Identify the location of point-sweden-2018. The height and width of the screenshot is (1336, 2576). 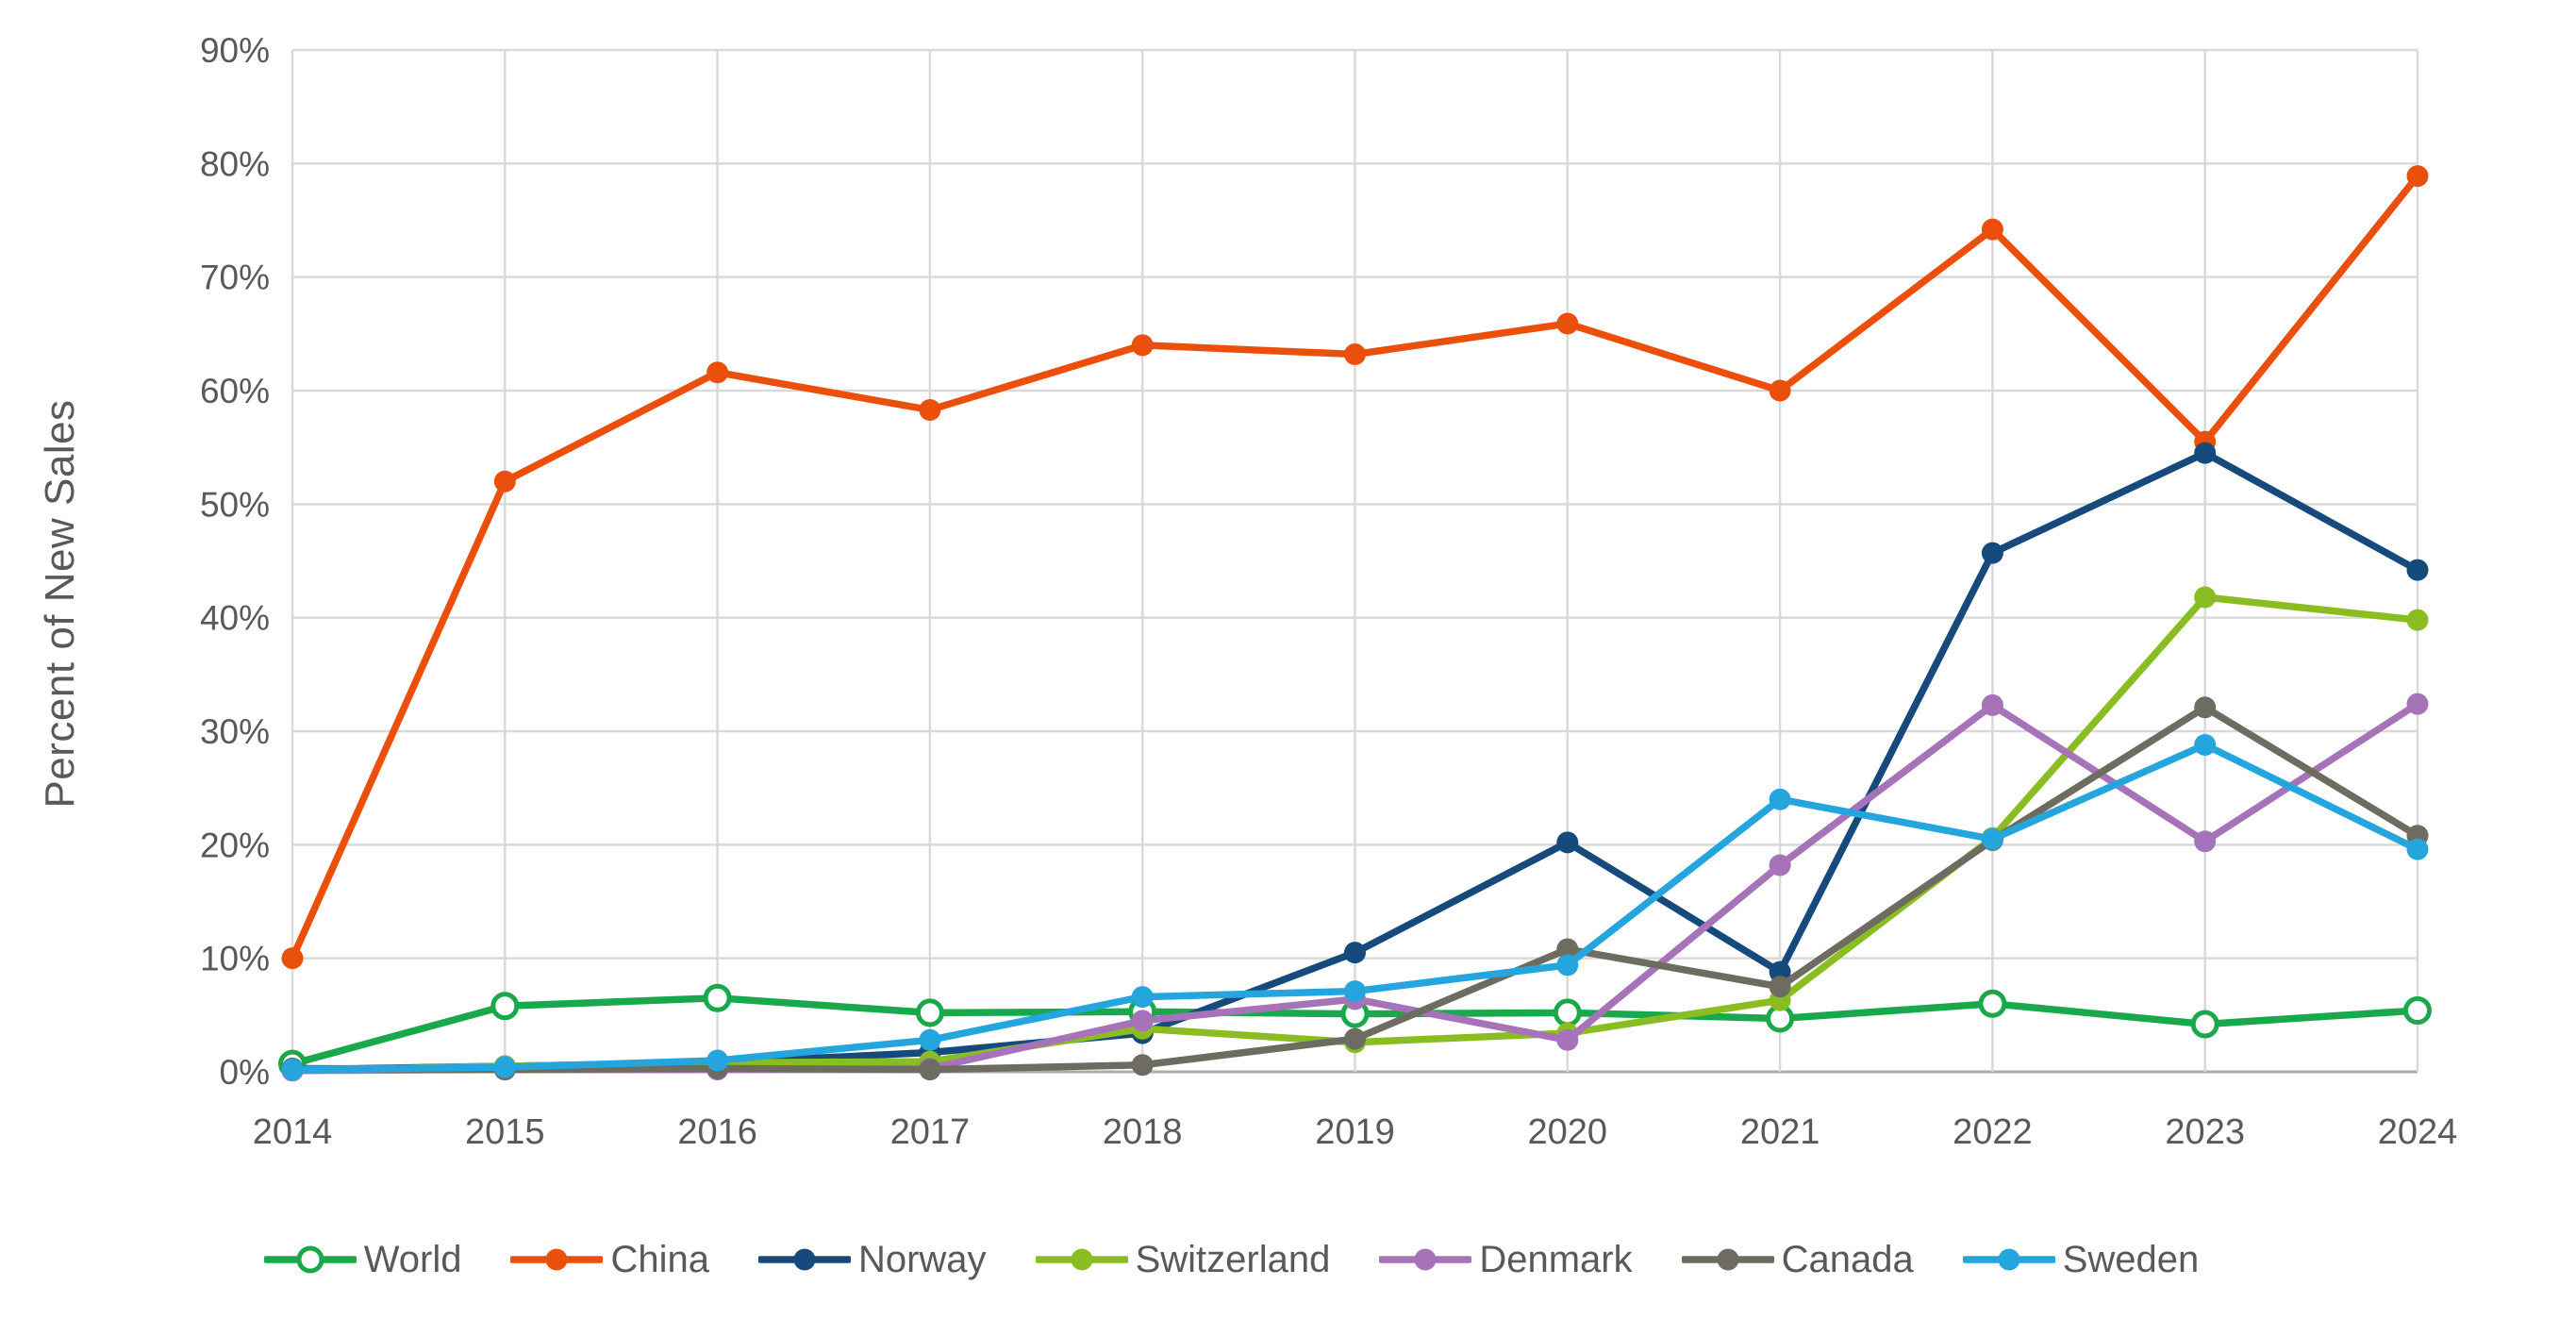
(1143, 998).